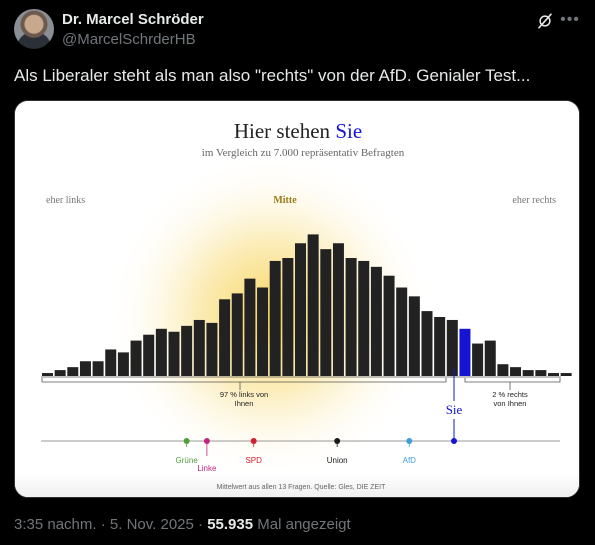 The height and width of the screenshot is (545, 595). Describe the element at coordinates (298, 131) in the screenshot. I see `chart-title: Hier stehen Sie` at that location.